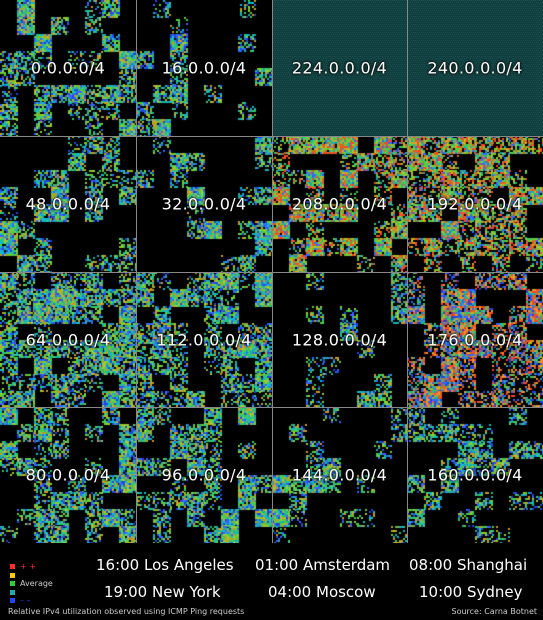 The width and height of the screenshot is (543, 620). I want to click on ipv4-block: 96.0.0.0/4, so click(204, 475).